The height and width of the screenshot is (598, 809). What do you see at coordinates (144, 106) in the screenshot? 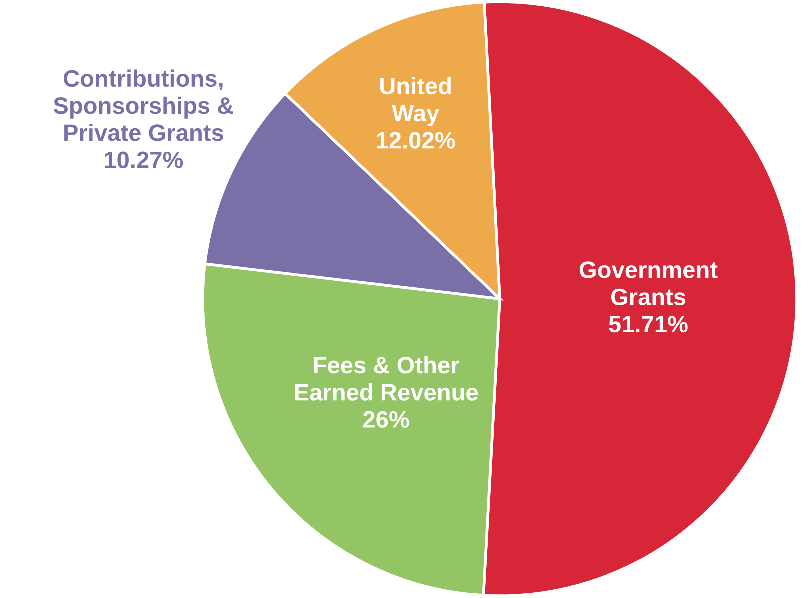
I see `slice-label: Contributions, Sponsorships & Private Grants` at bounding box center [144, 106].